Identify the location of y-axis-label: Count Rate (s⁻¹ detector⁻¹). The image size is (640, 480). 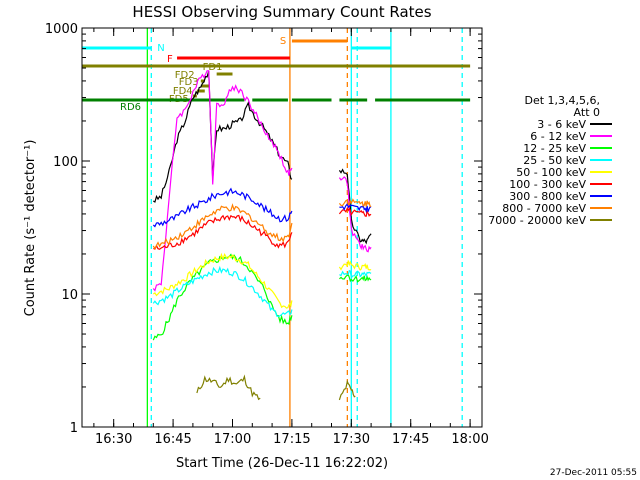
(30, 228).